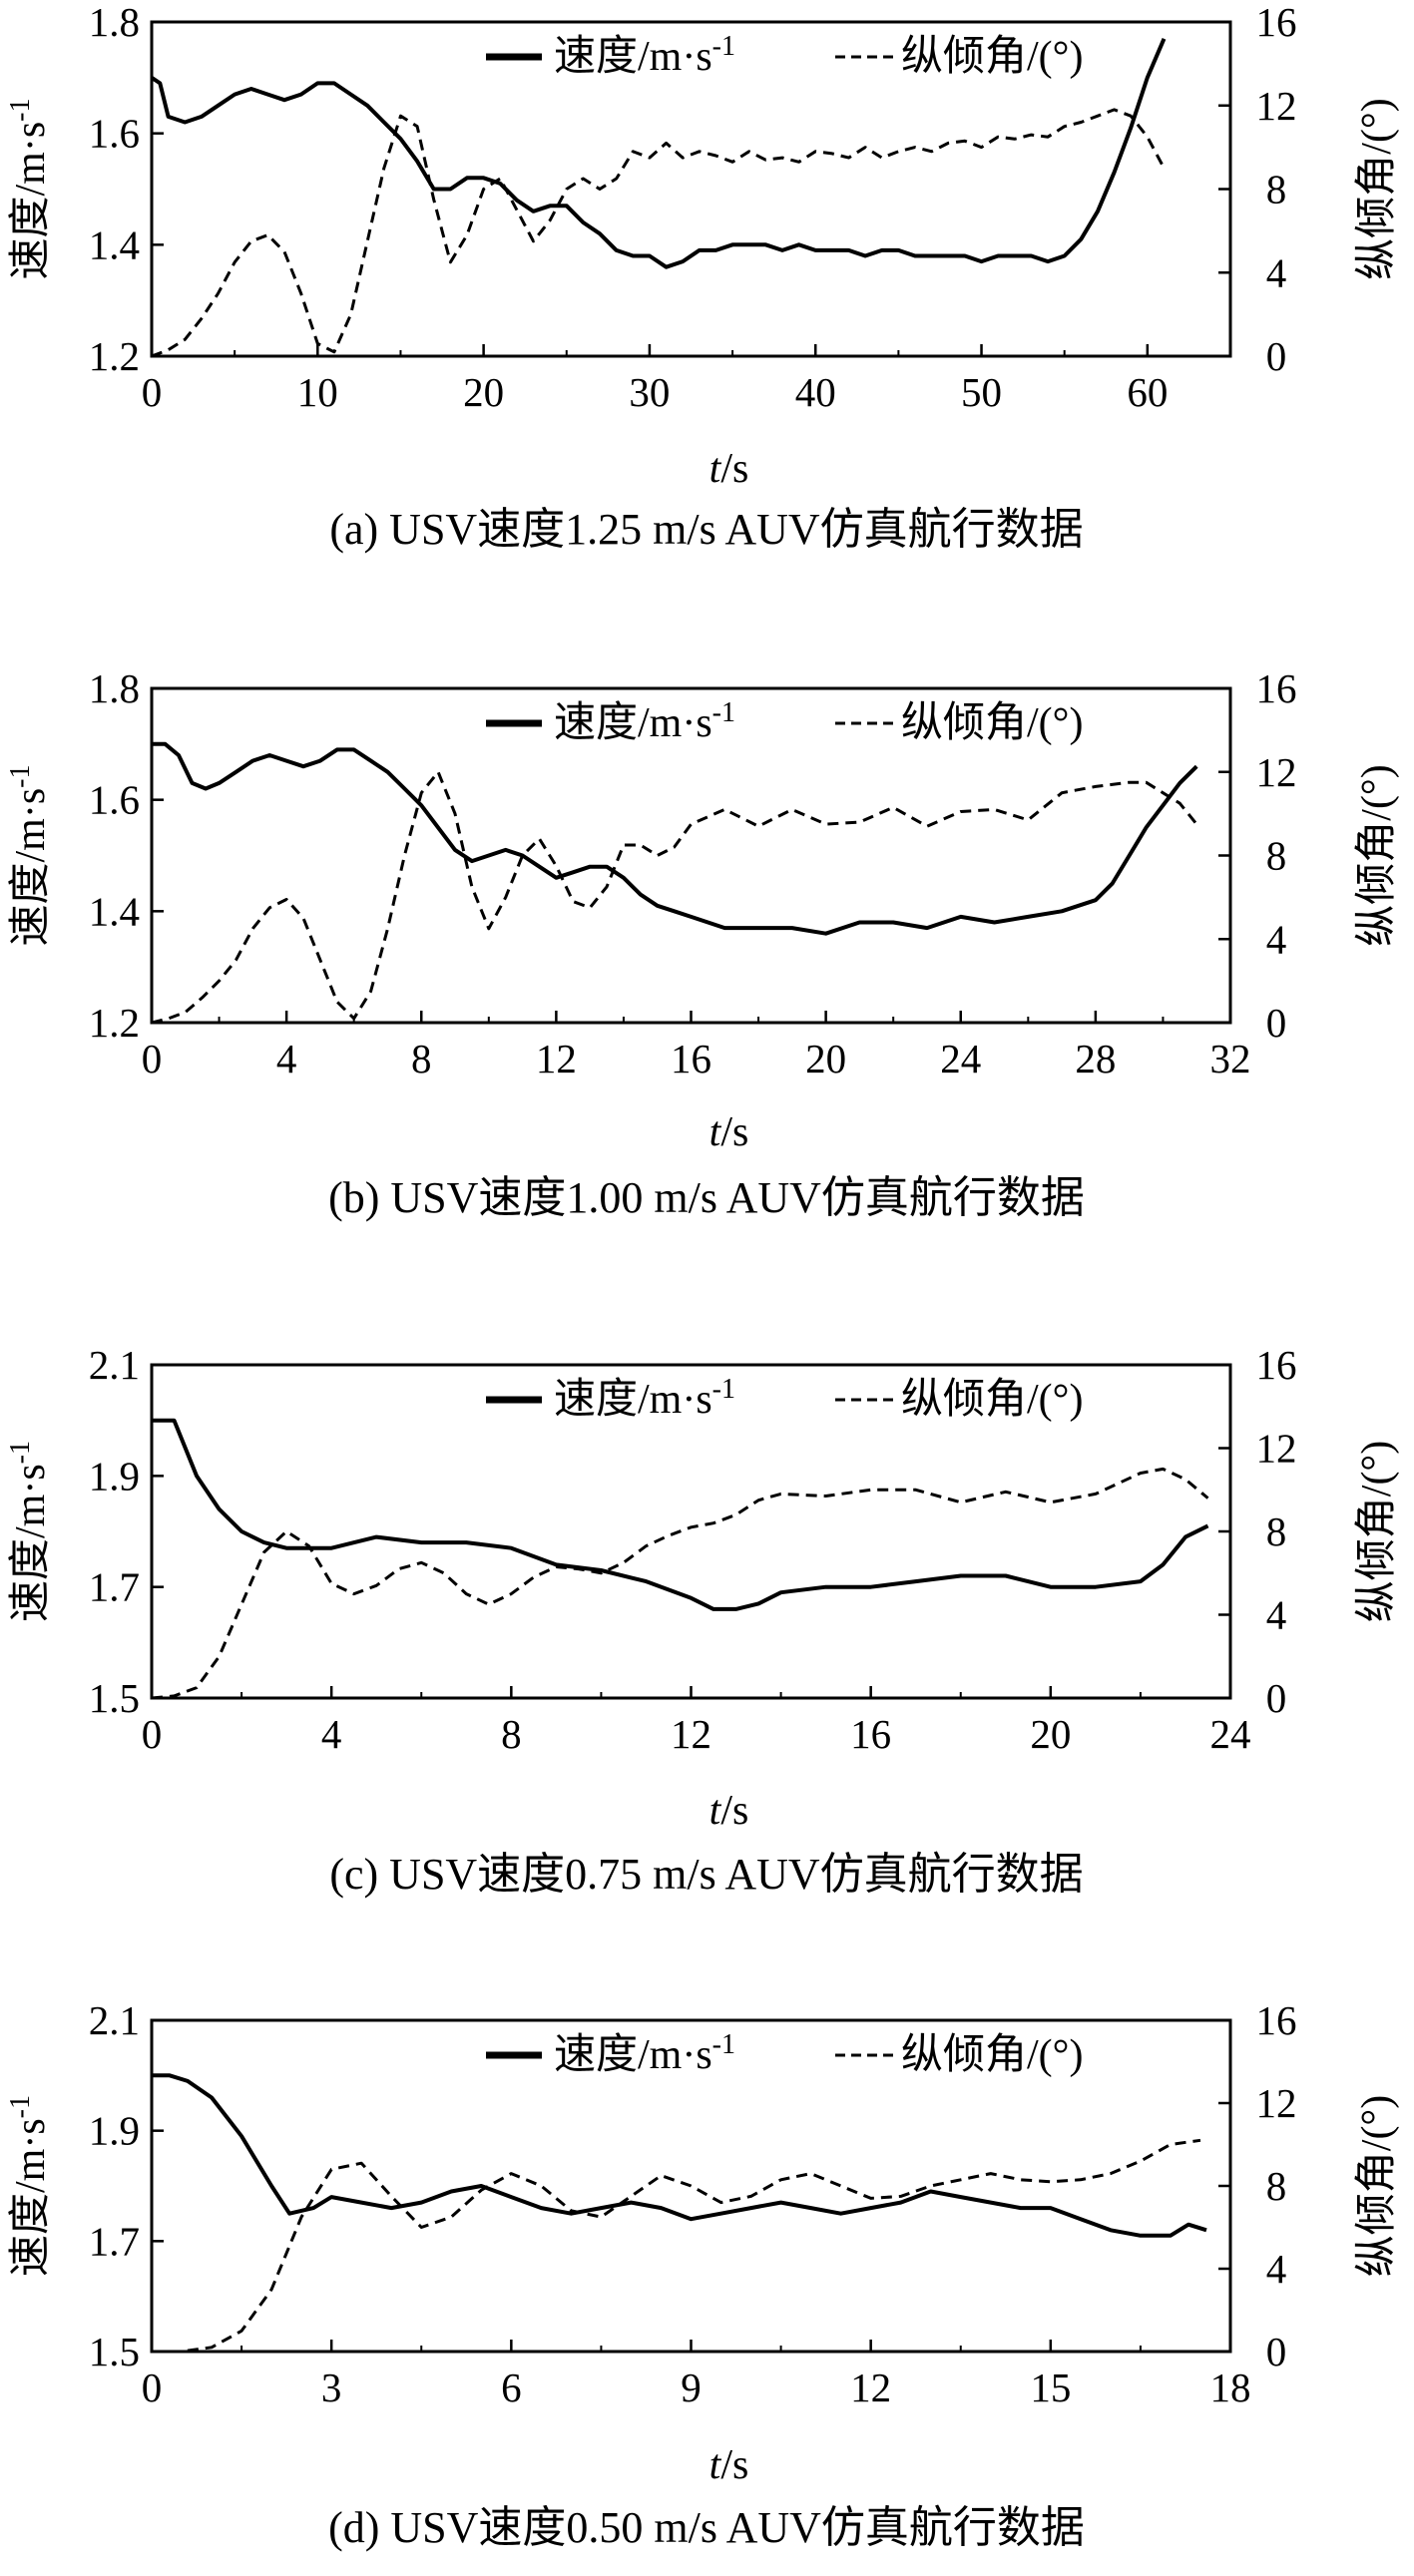  I want to click on figure-caption: (d) USV速度0.50 m/s AUV仿真航行数据, so click(706, 2527).